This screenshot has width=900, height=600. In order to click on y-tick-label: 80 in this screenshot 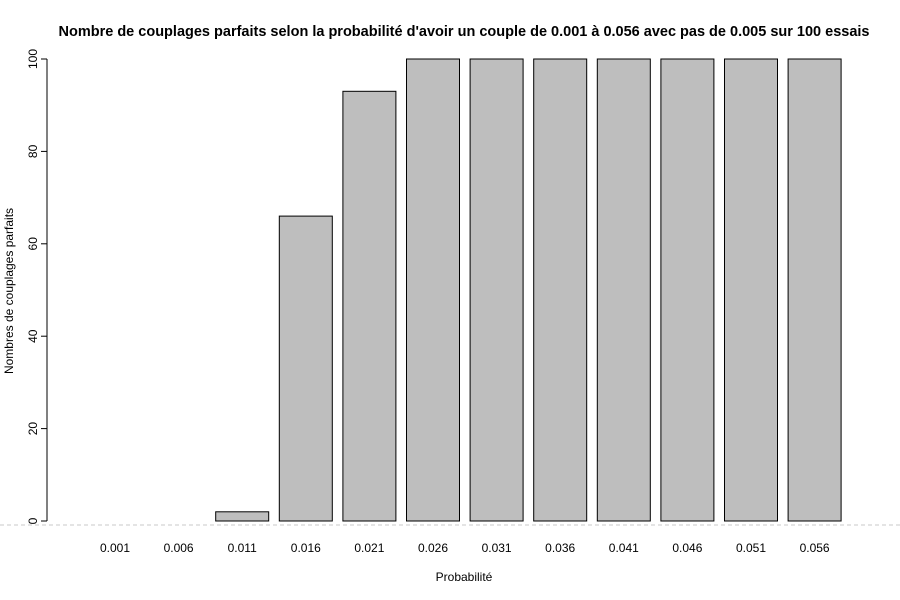, I will do `click(33, 151)`.